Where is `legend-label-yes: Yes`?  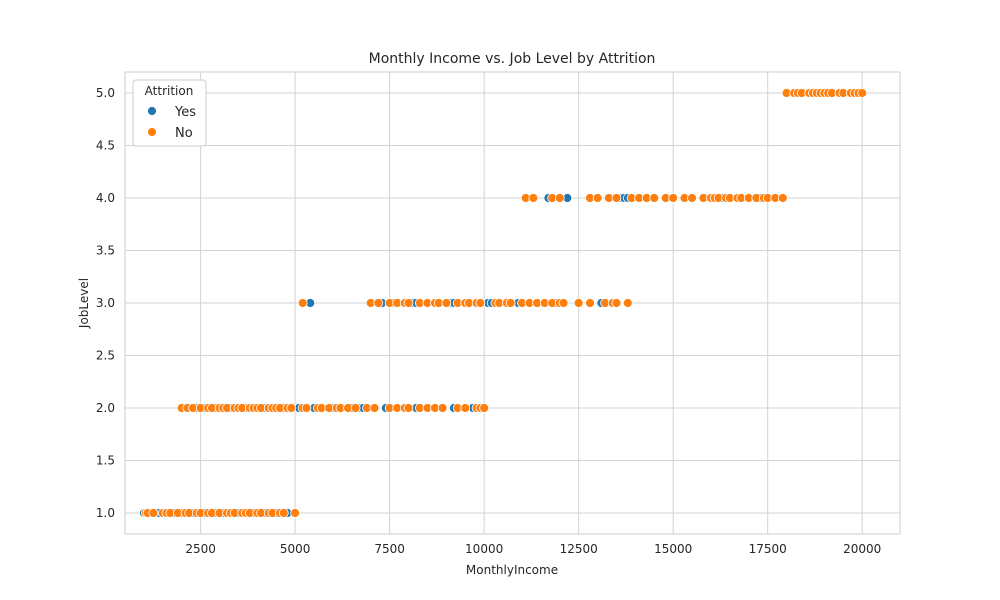 legend-label-yes: Yes is located at coordinates (185, 112).